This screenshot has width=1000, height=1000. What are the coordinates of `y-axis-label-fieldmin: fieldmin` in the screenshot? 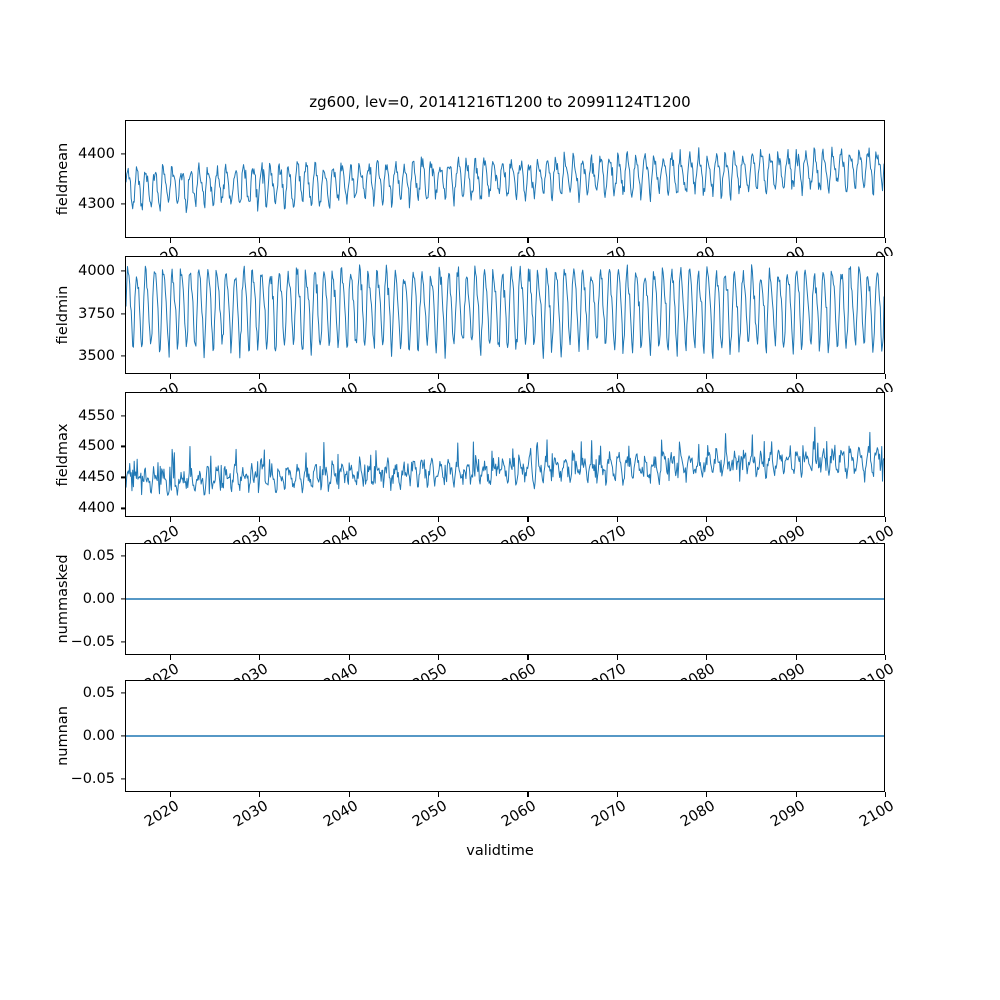 It's located at (63, 315).